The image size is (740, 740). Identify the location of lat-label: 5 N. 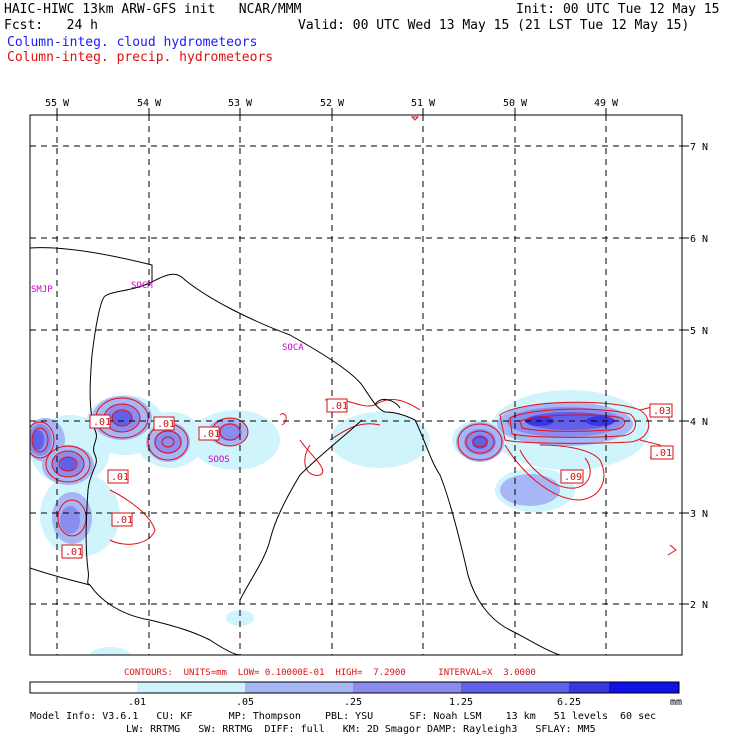
(699, 331).